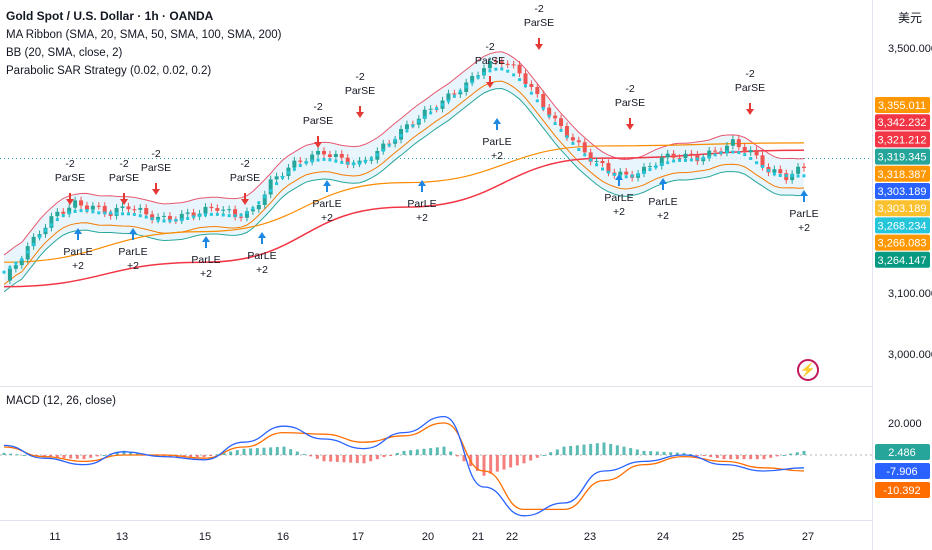 The height and width of the screenshot is (550, 932). I want to click on symbol-title: Gold Spot / U.S. Dollar · 1h · OANDA, so click(110, 16).